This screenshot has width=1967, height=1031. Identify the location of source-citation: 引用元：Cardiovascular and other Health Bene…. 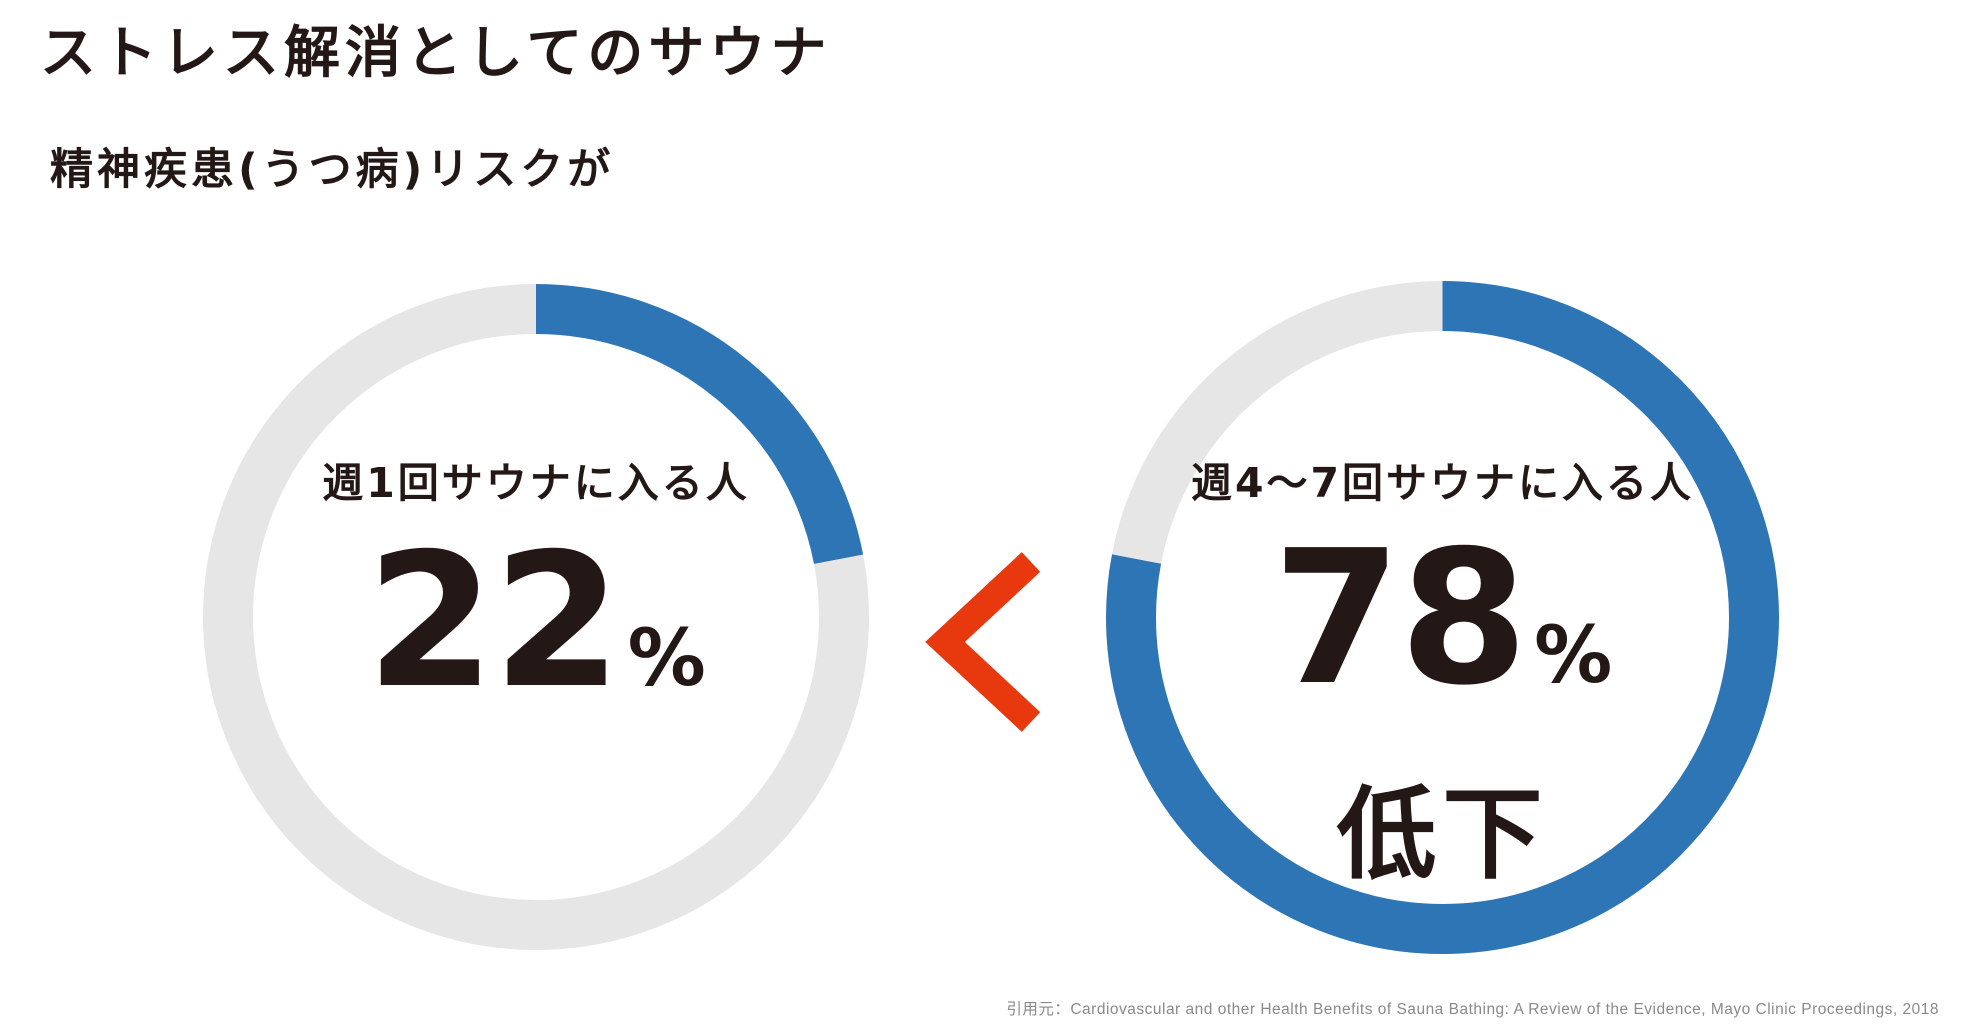
(1472, 1009).